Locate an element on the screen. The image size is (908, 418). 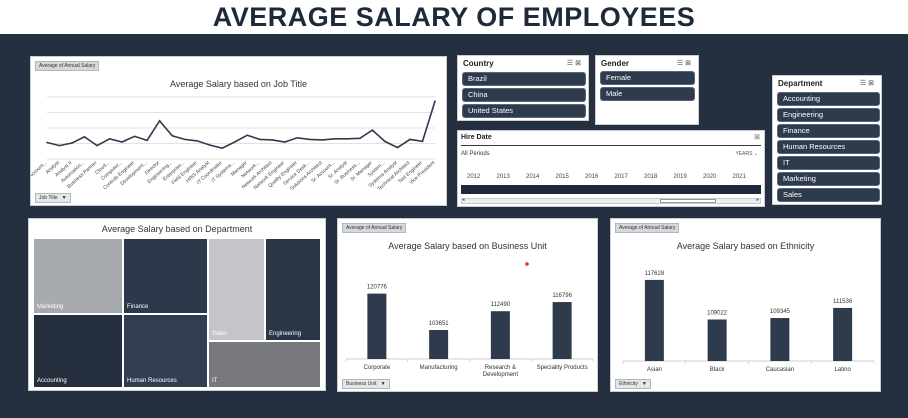
timeline-year-label: 2016 is located at coordinates (592, 177).